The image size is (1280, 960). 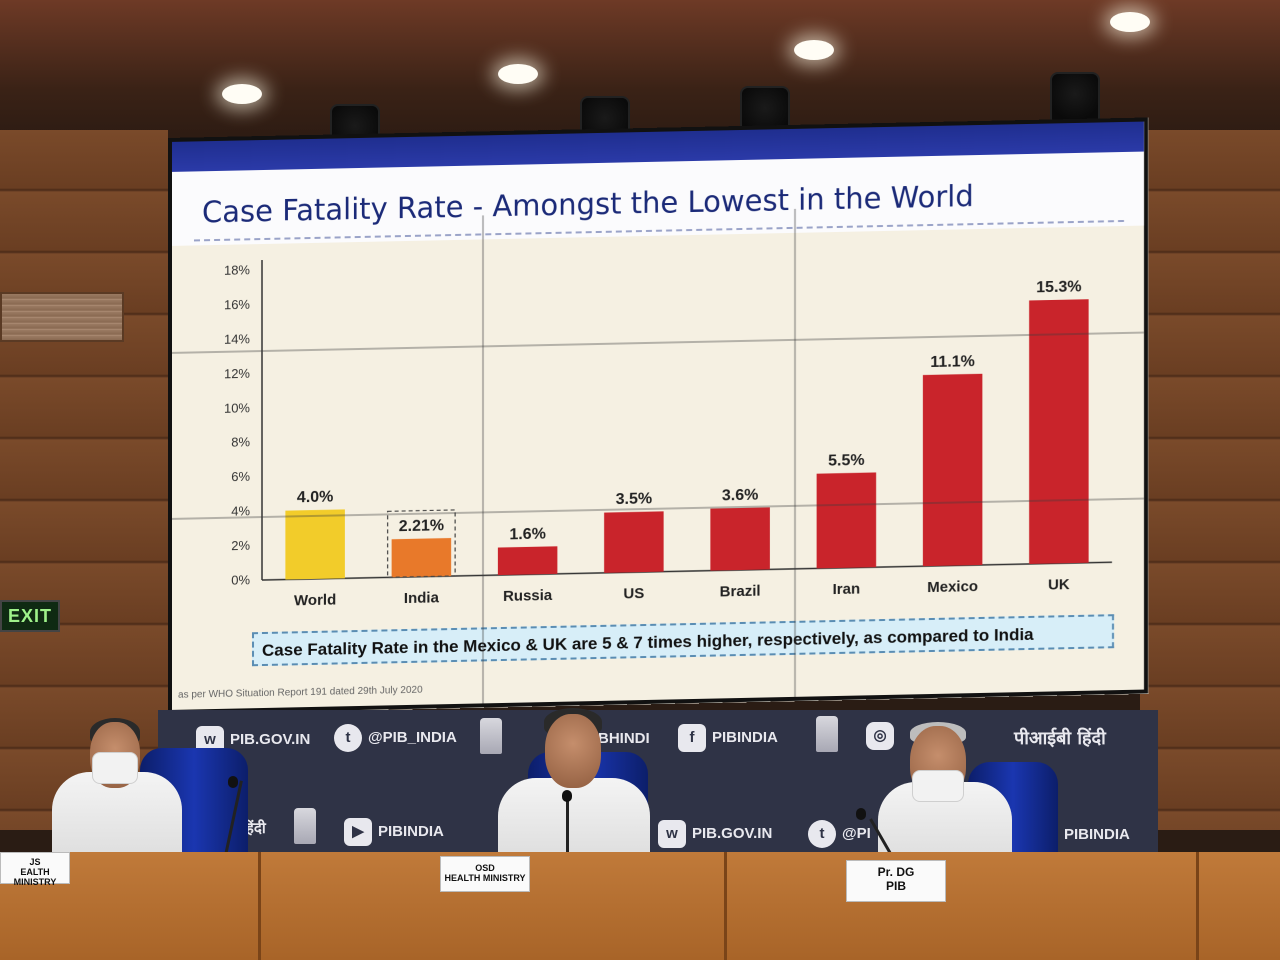 I want to click on category-label-brazil: Brazil, so click(x=740, y=592).